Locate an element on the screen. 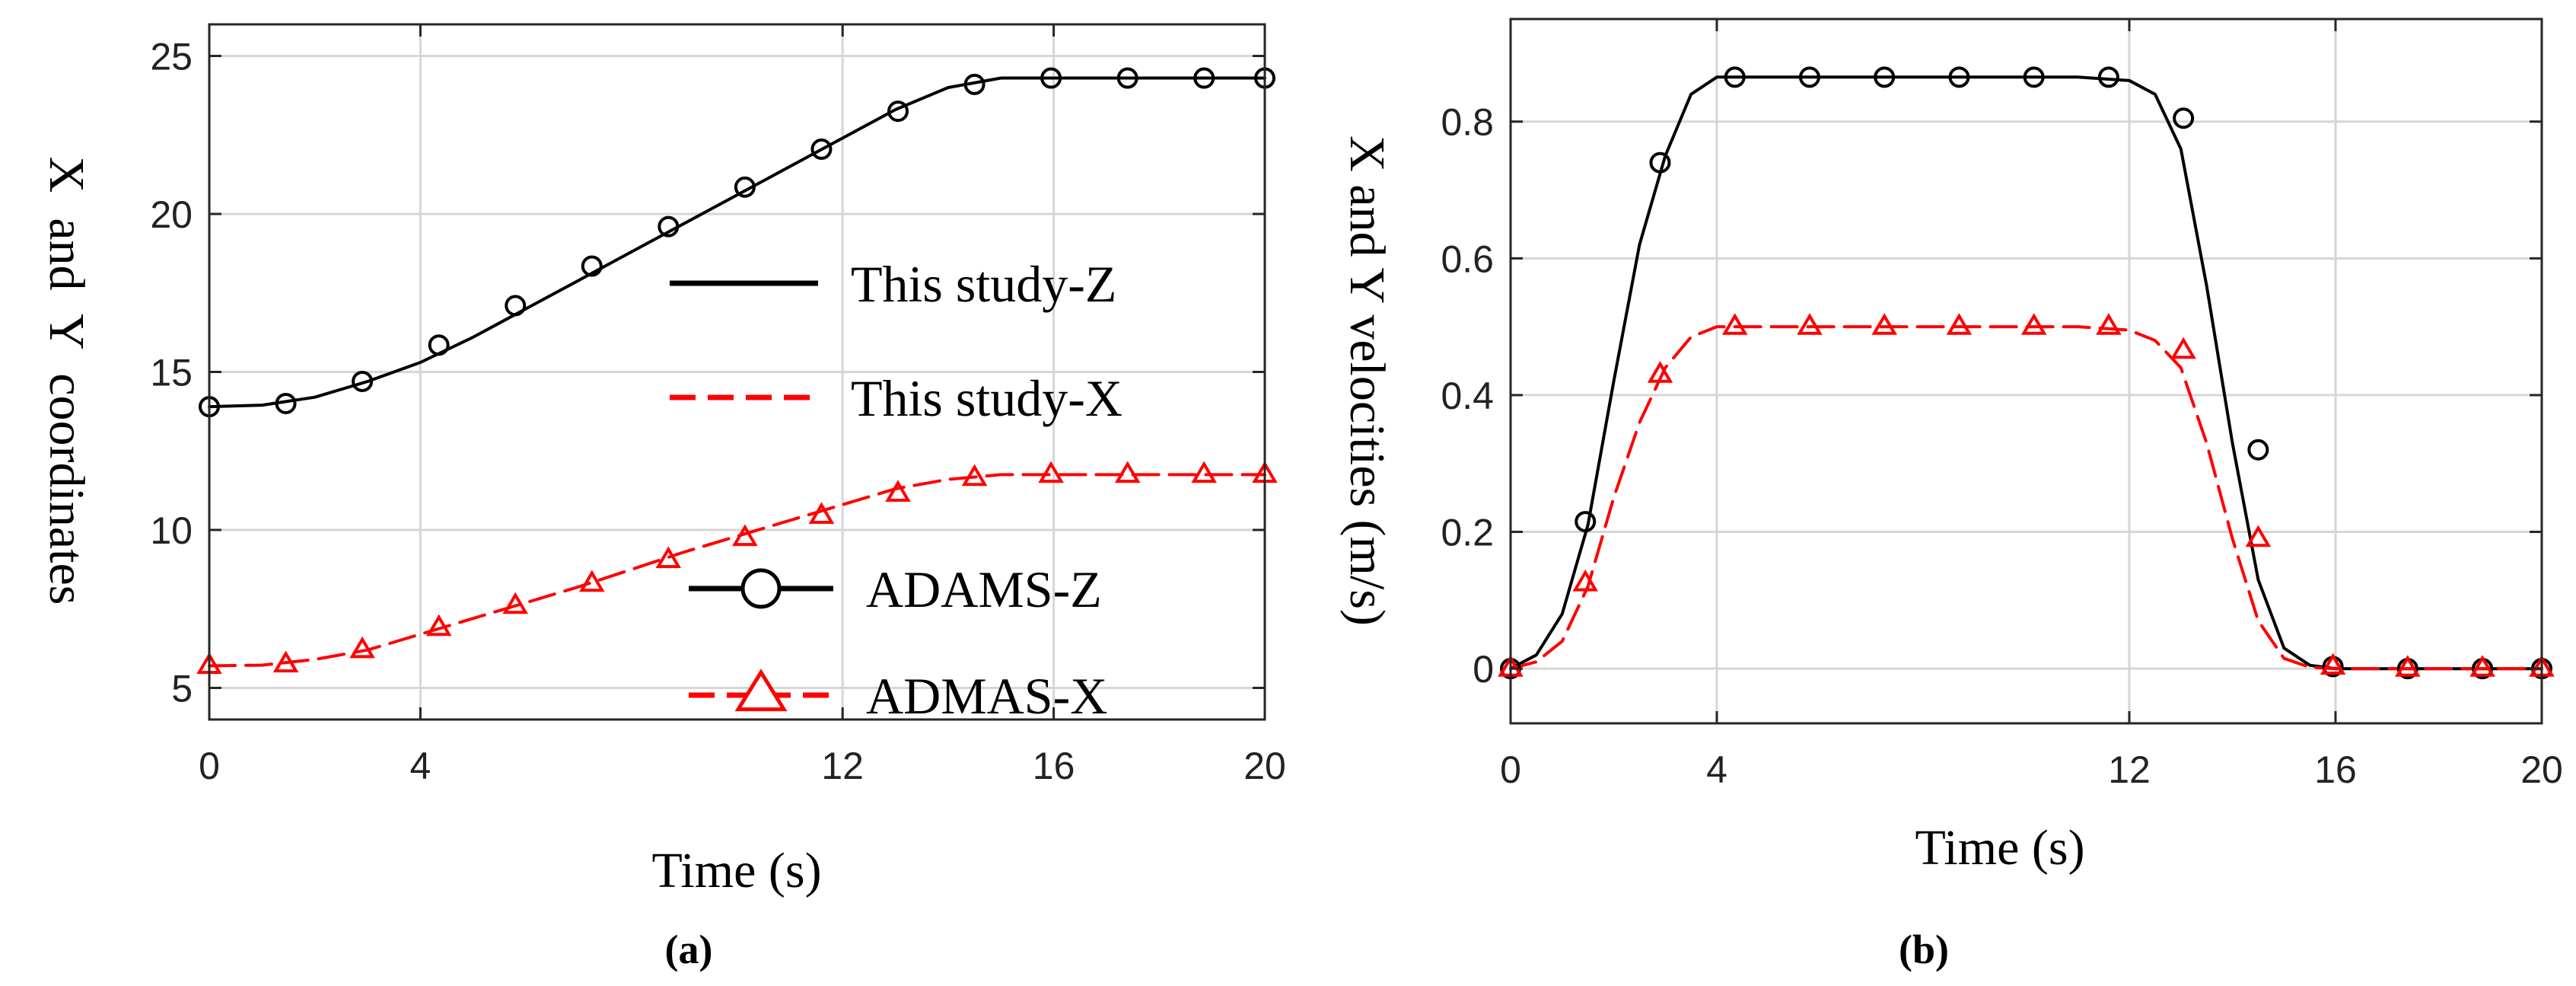 The image size is (2576, 986). series-line-this-study-z is located at coordinates (737, 243).